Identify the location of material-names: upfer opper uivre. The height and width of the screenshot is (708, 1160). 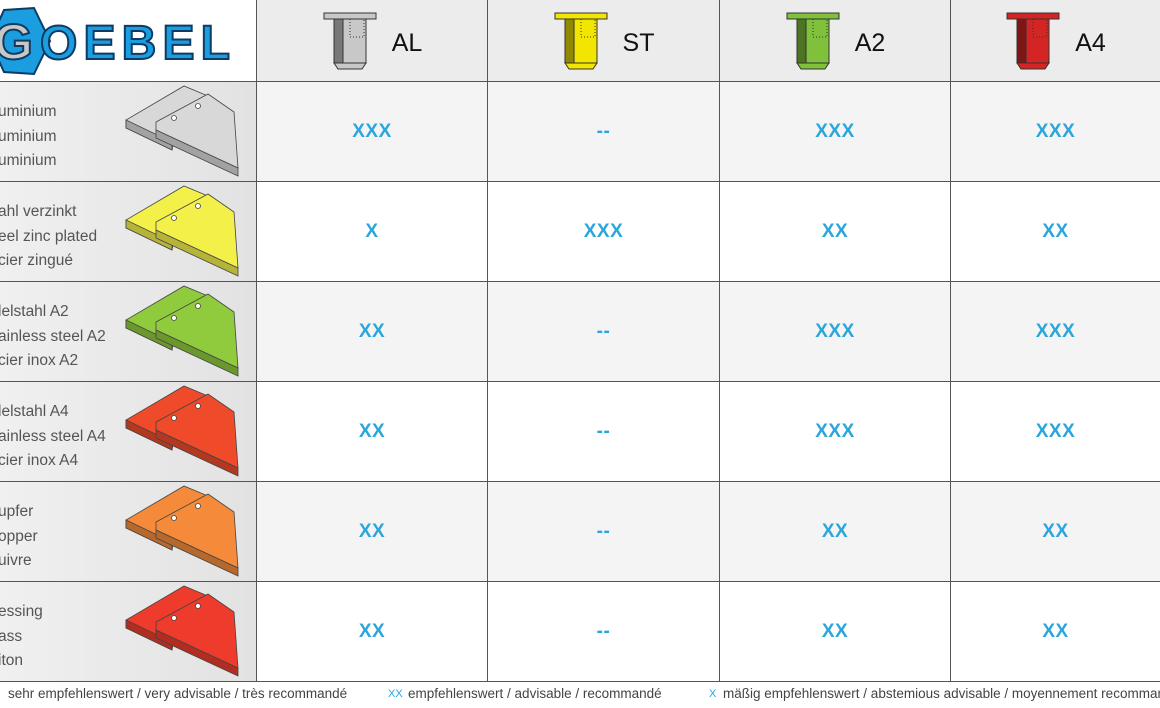
(19, 537).